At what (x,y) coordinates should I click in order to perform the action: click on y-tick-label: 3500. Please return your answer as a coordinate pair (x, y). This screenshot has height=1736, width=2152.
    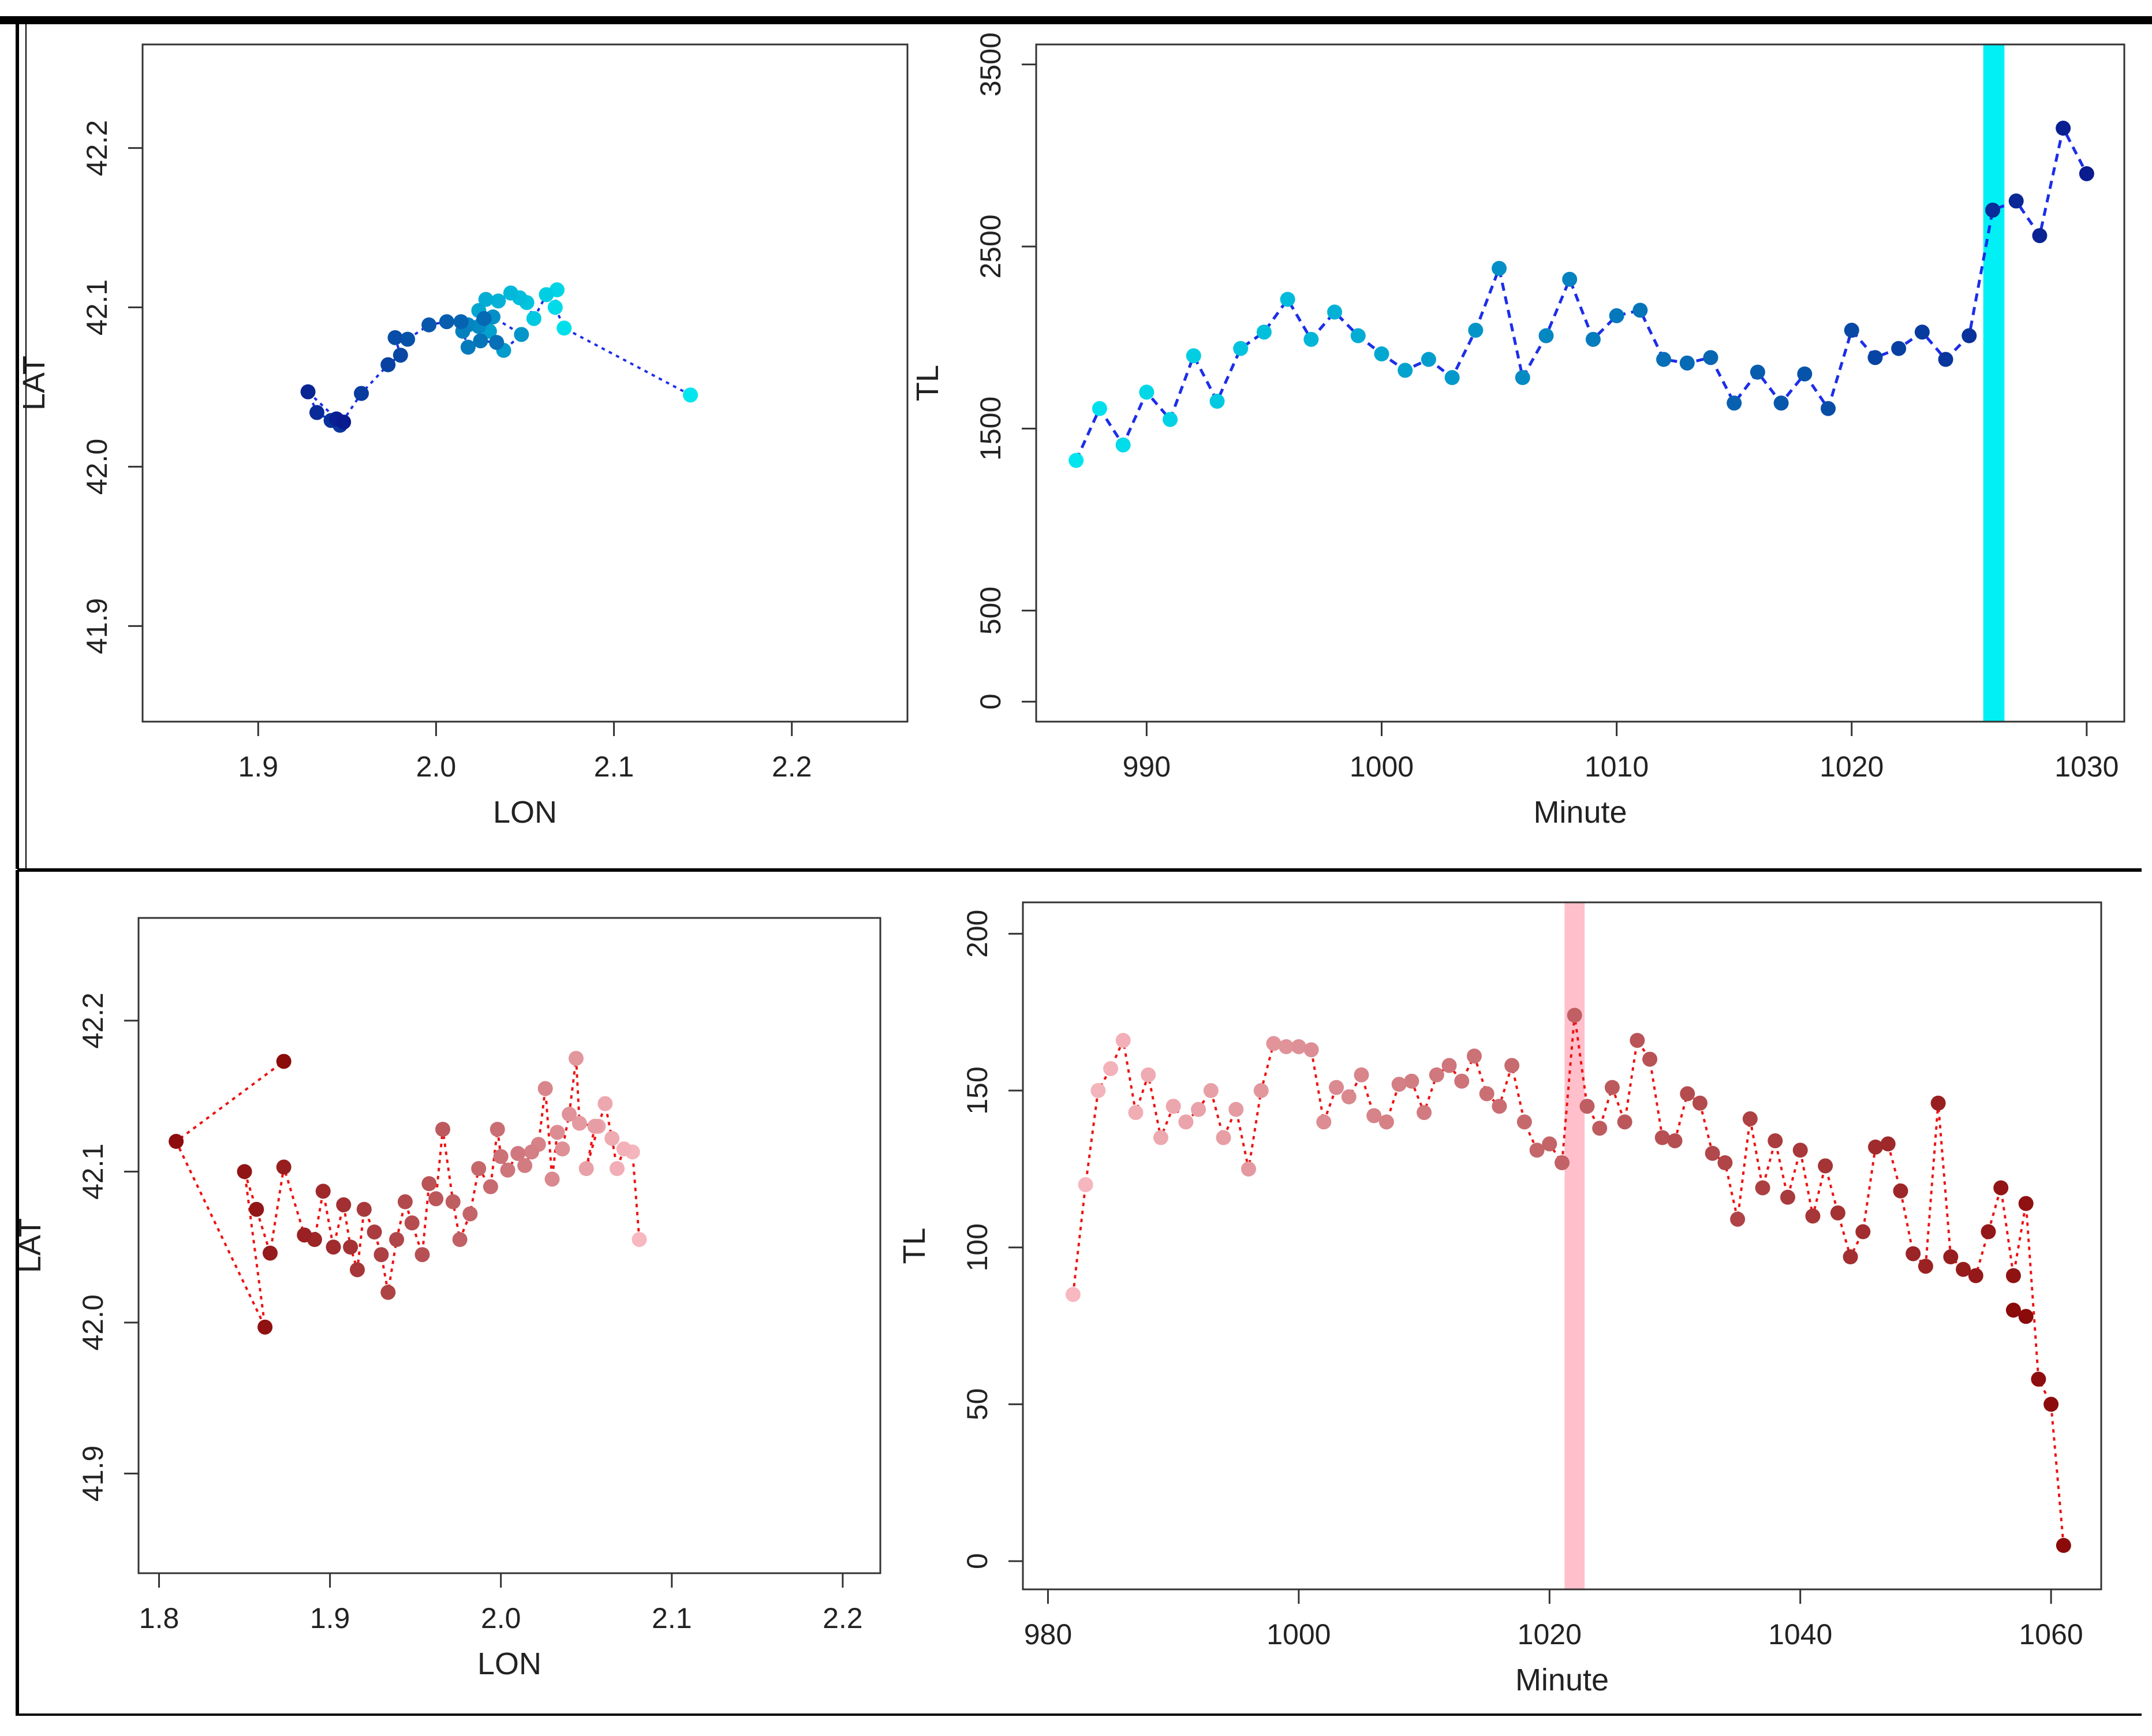
    Looking at the image, I should click on (991, 64).